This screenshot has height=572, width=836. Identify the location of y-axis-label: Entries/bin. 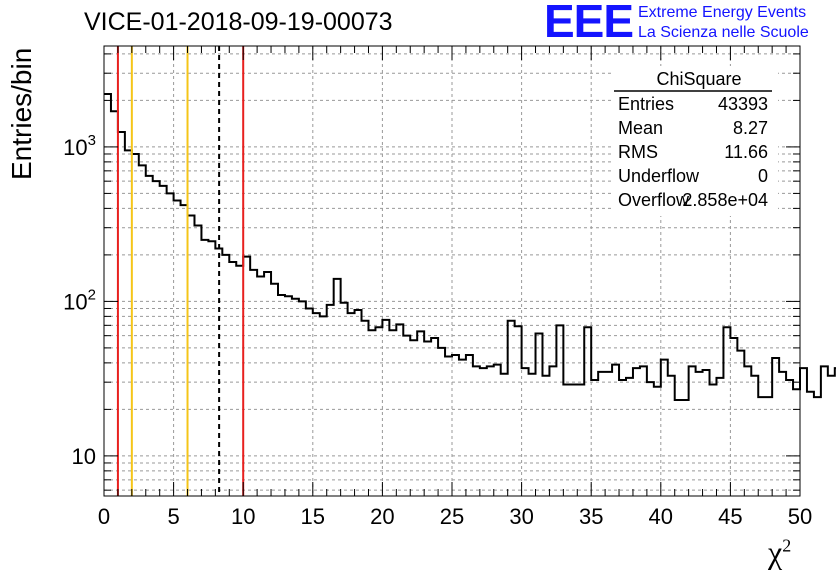
(21, 113).